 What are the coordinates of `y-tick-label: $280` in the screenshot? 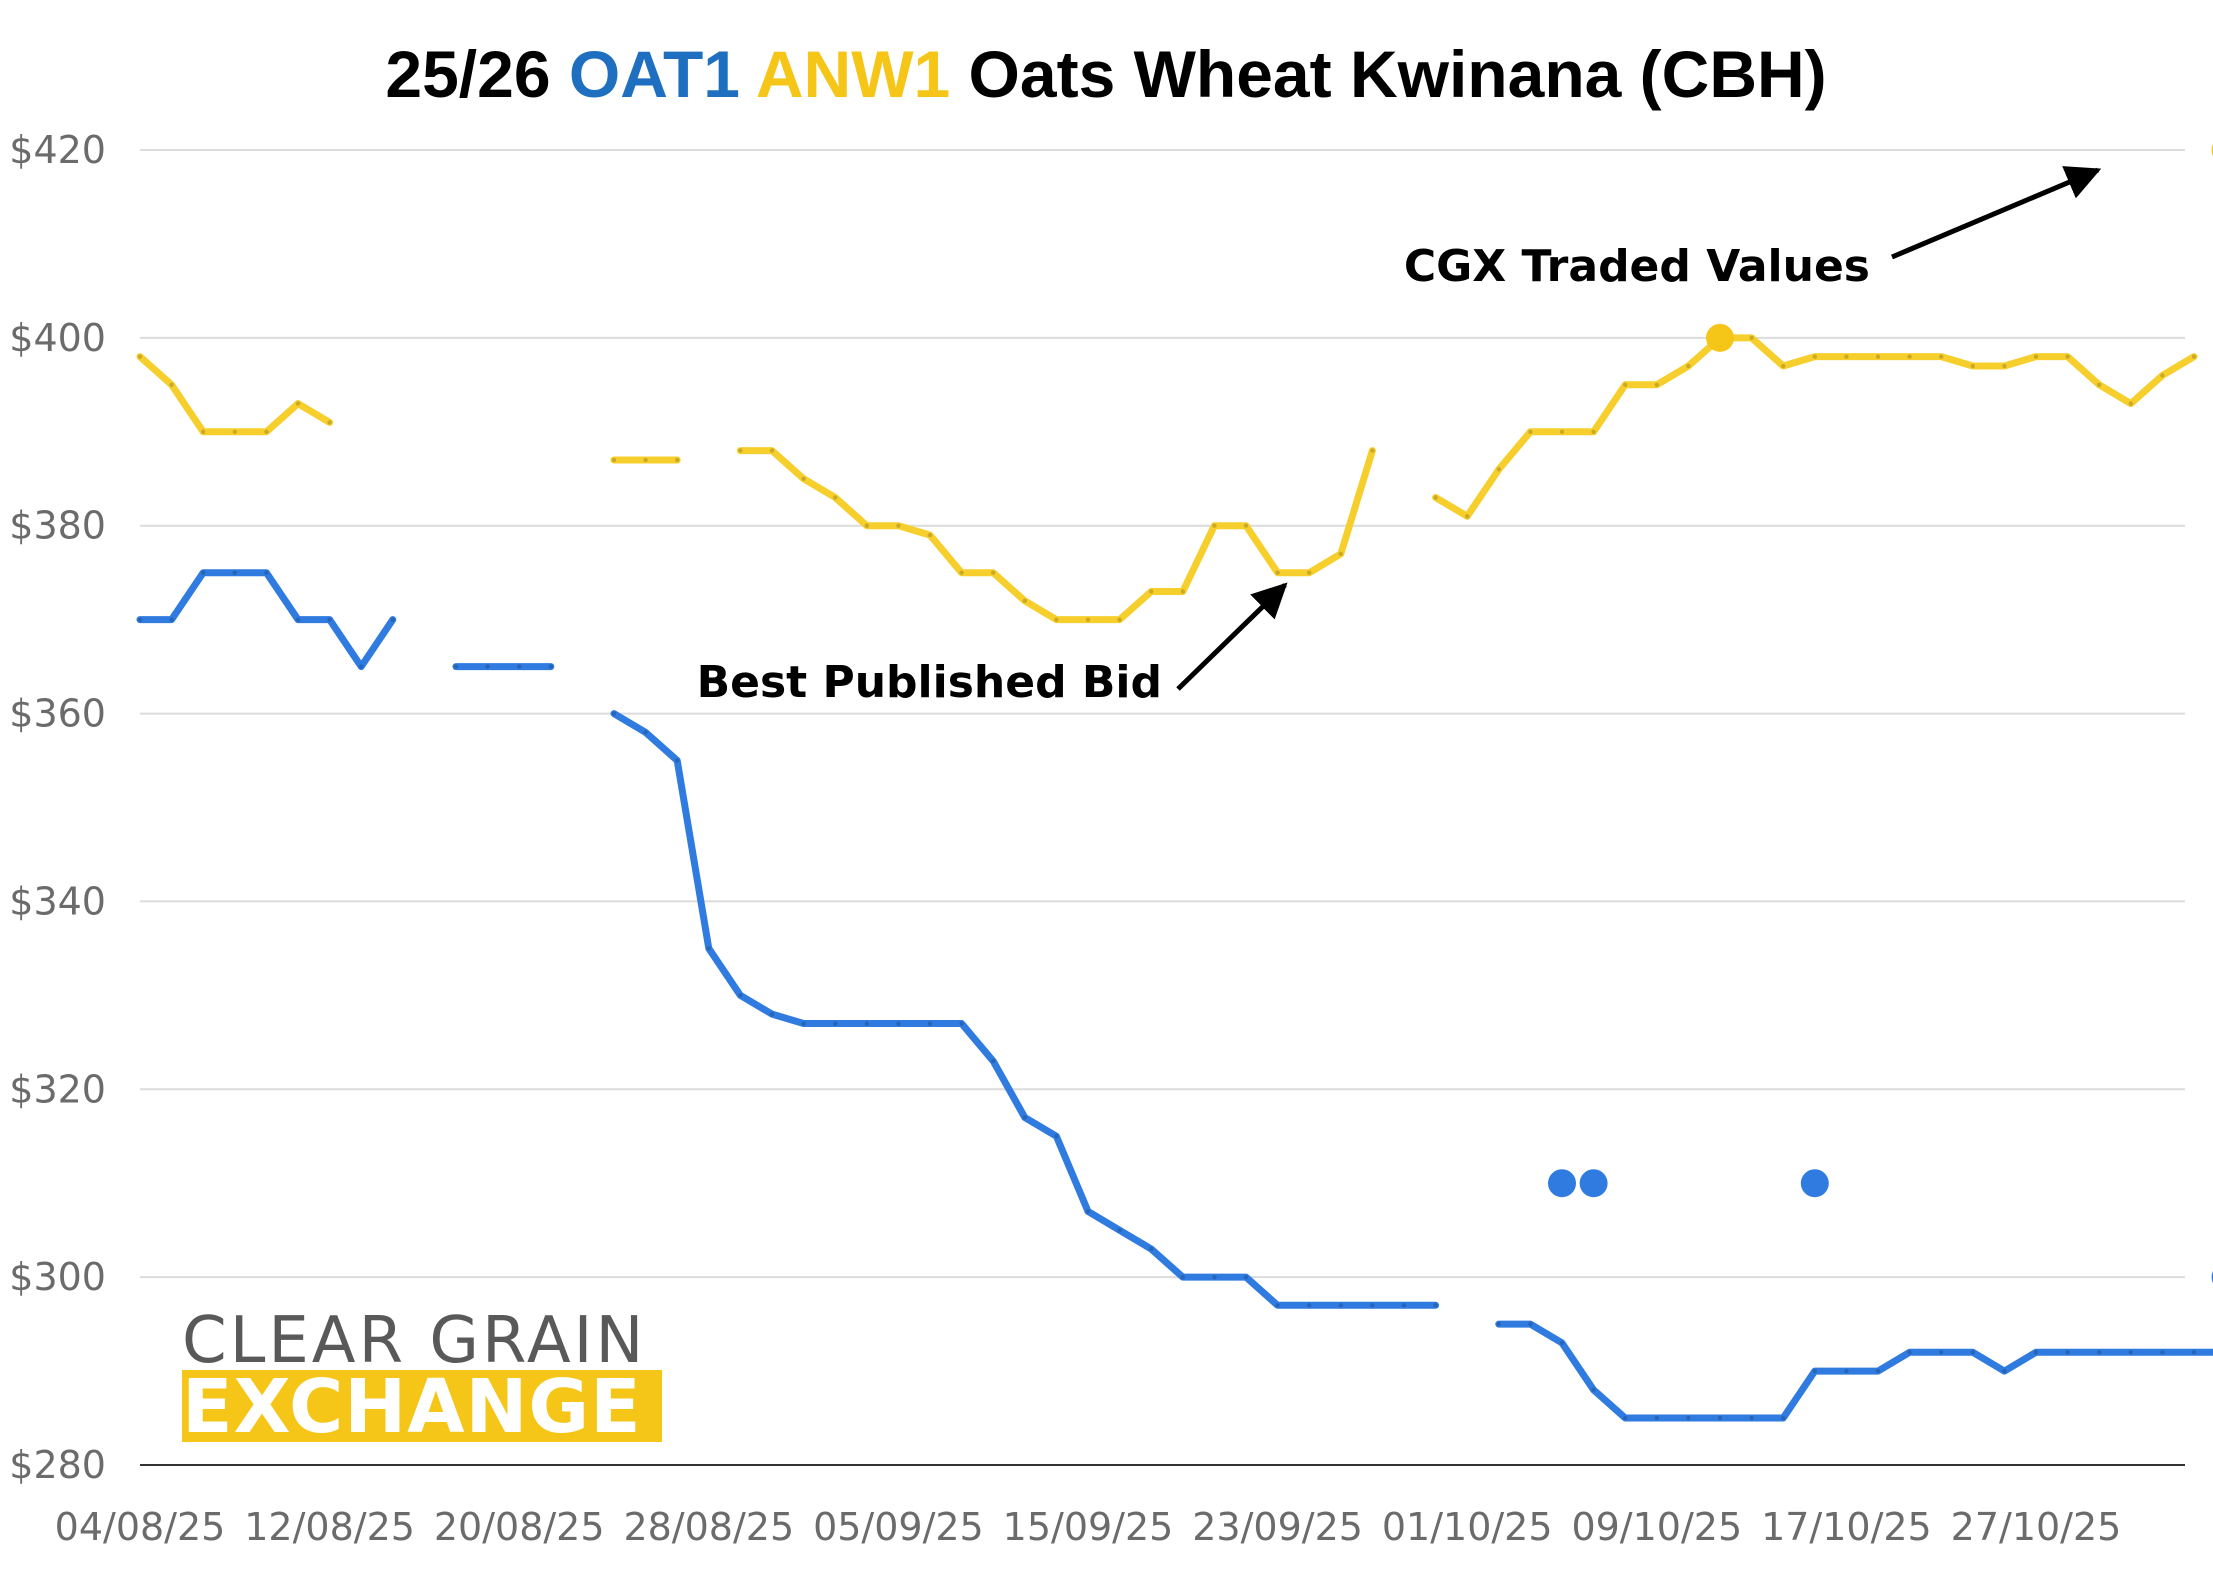 It's located at (57, 1465).